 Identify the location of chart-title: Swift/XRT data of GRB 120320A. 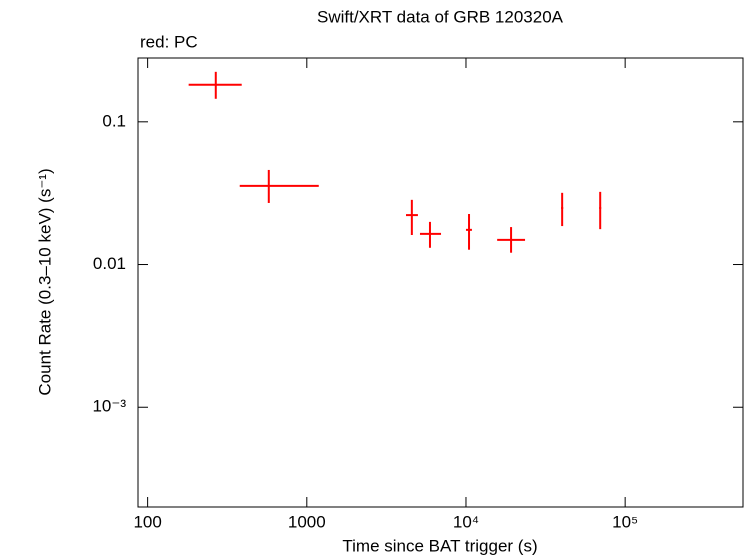
(440, 16).